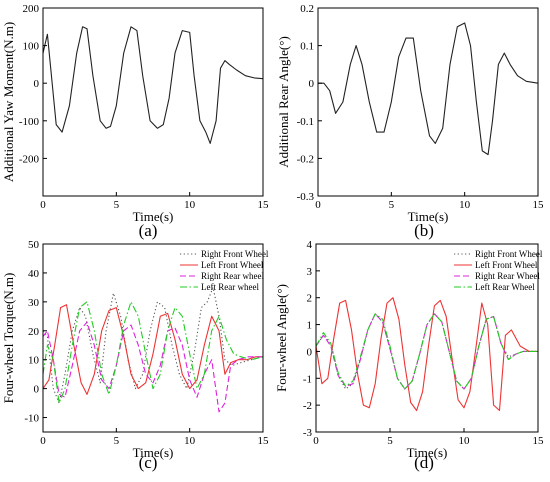  Describe the element at coordinates (505, 287) in the screenshot. I see `legend-label: Left Rear Wheel` at that location.